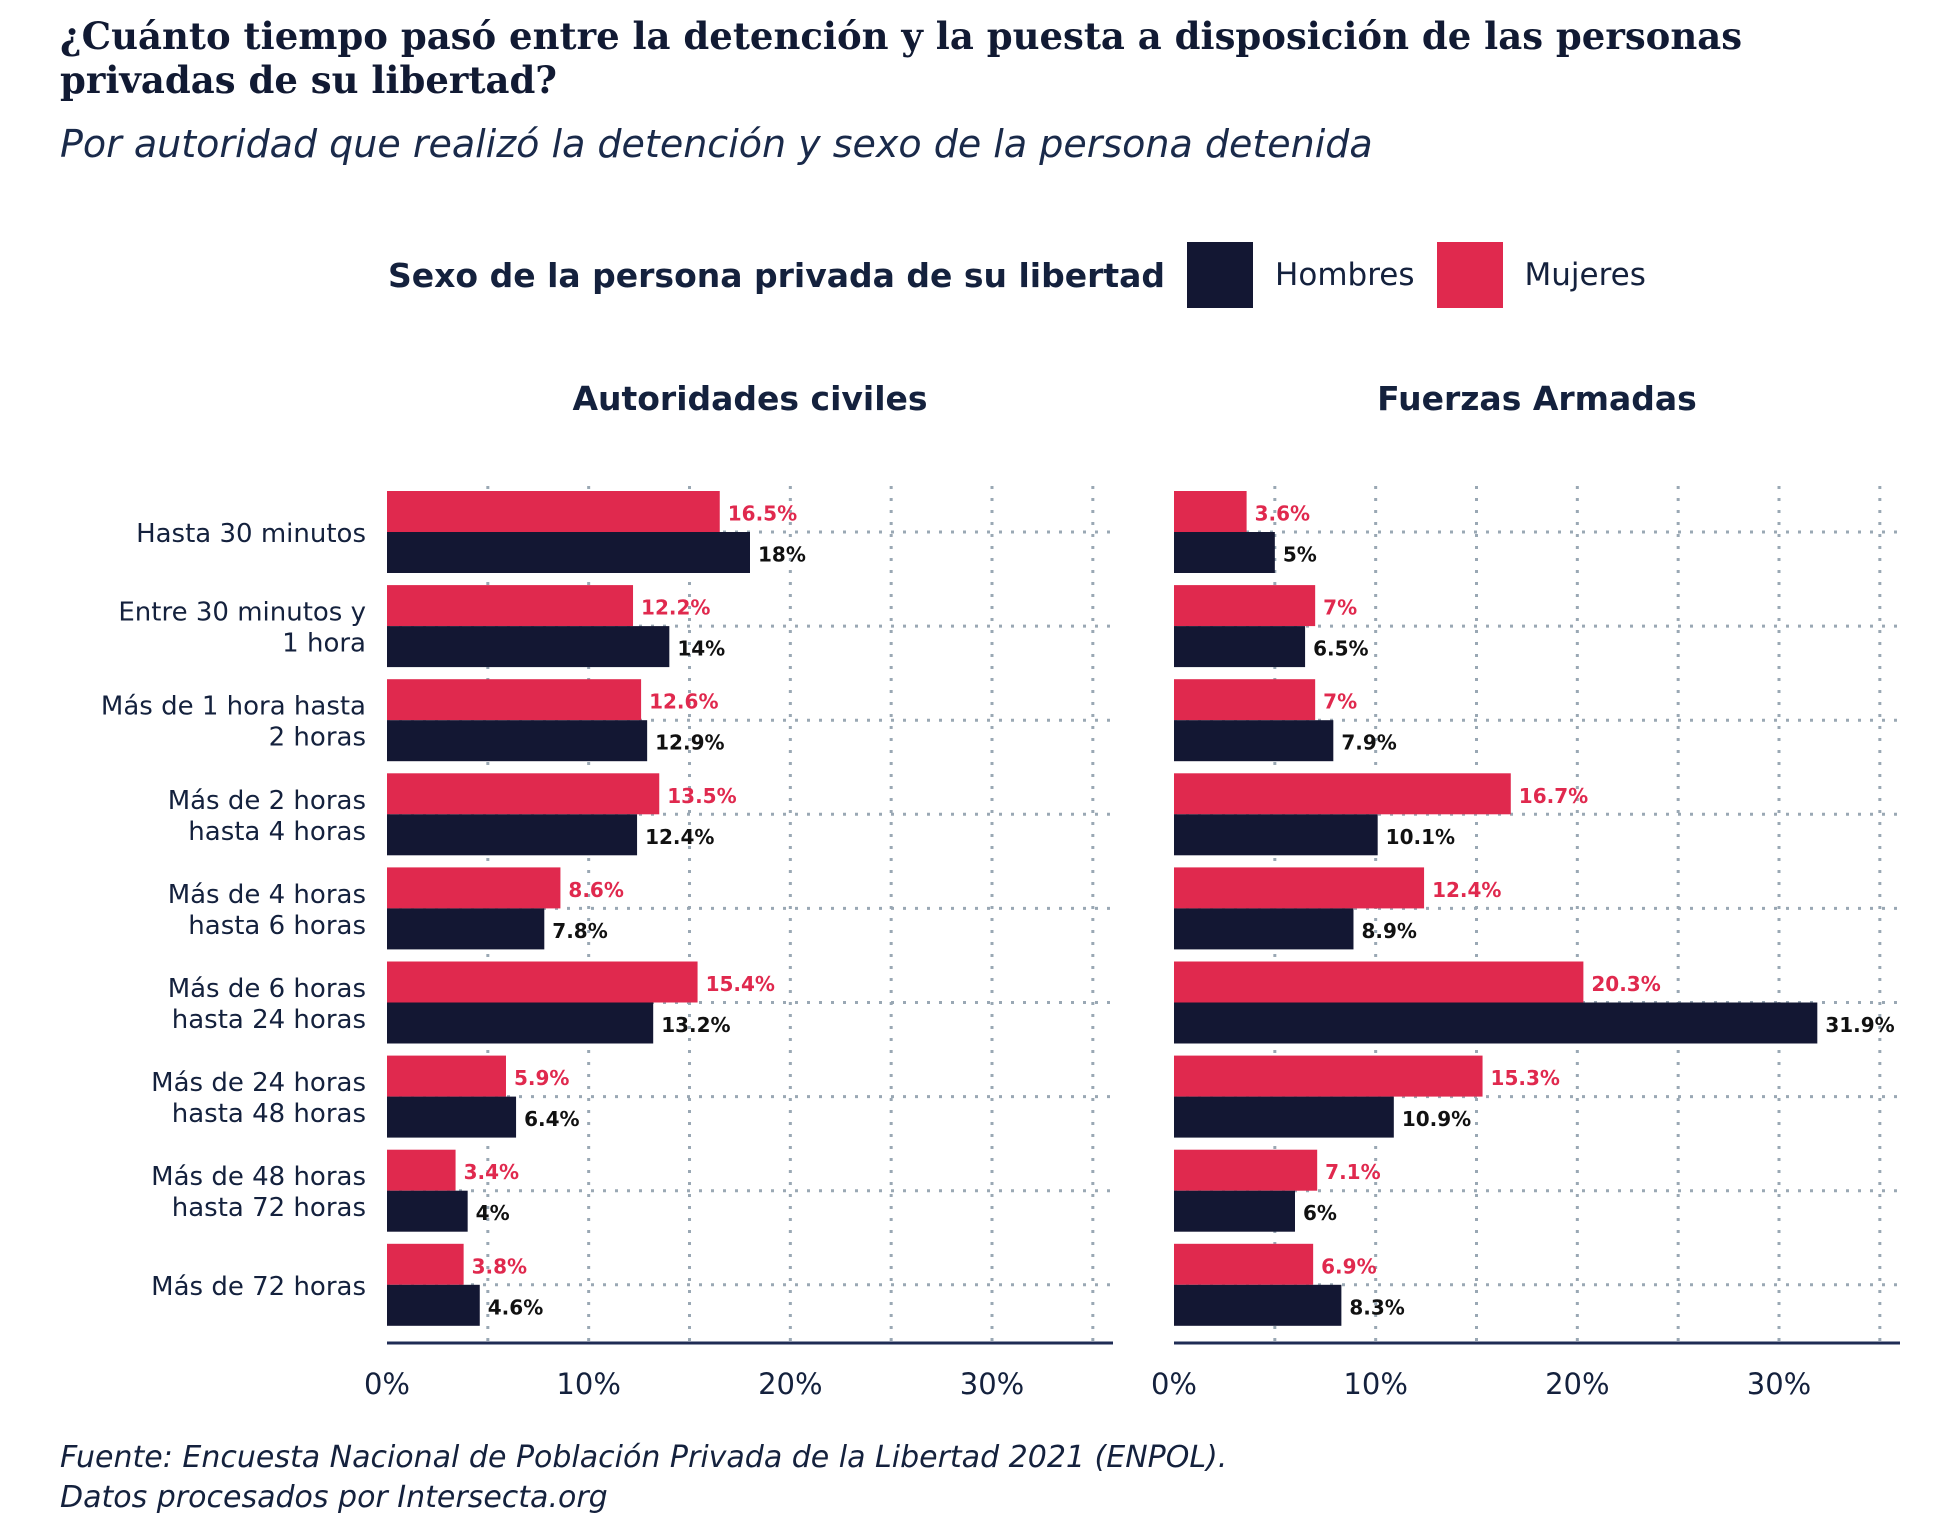  Describe the element at coordinates (701, 796) in the screenshot. I see `bar-label-civiles-mujeres: 13.5%` at that location.